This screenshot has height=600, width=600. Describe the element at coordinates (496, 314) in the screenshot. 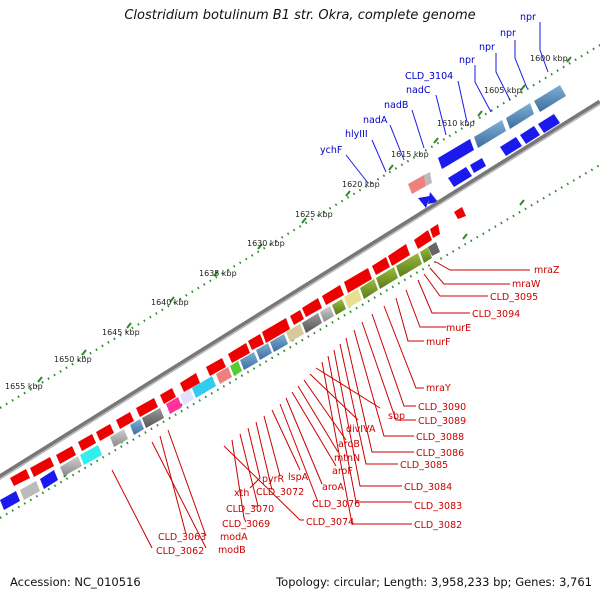

I see `gene-label: CLD_3094` at that location.